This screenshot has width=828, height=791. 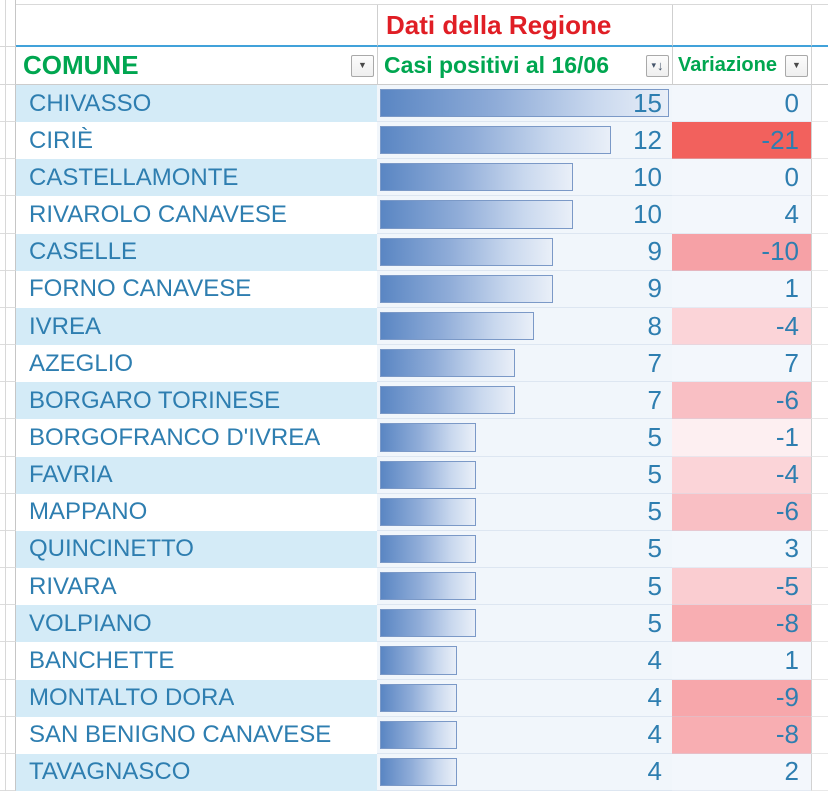 What do you see at coordinates (796, 65) in the screenshot?
I see `variazione-filter-button: ▼` at bounding box center [796, 65].